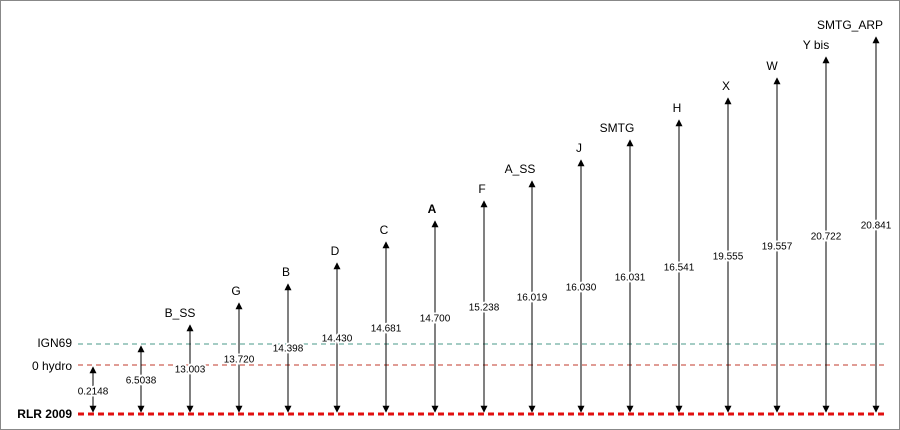  What do you see at coordinates (726, 86) in the screenshot?
I see `marker-label: X` at bounding box center [726, 86].